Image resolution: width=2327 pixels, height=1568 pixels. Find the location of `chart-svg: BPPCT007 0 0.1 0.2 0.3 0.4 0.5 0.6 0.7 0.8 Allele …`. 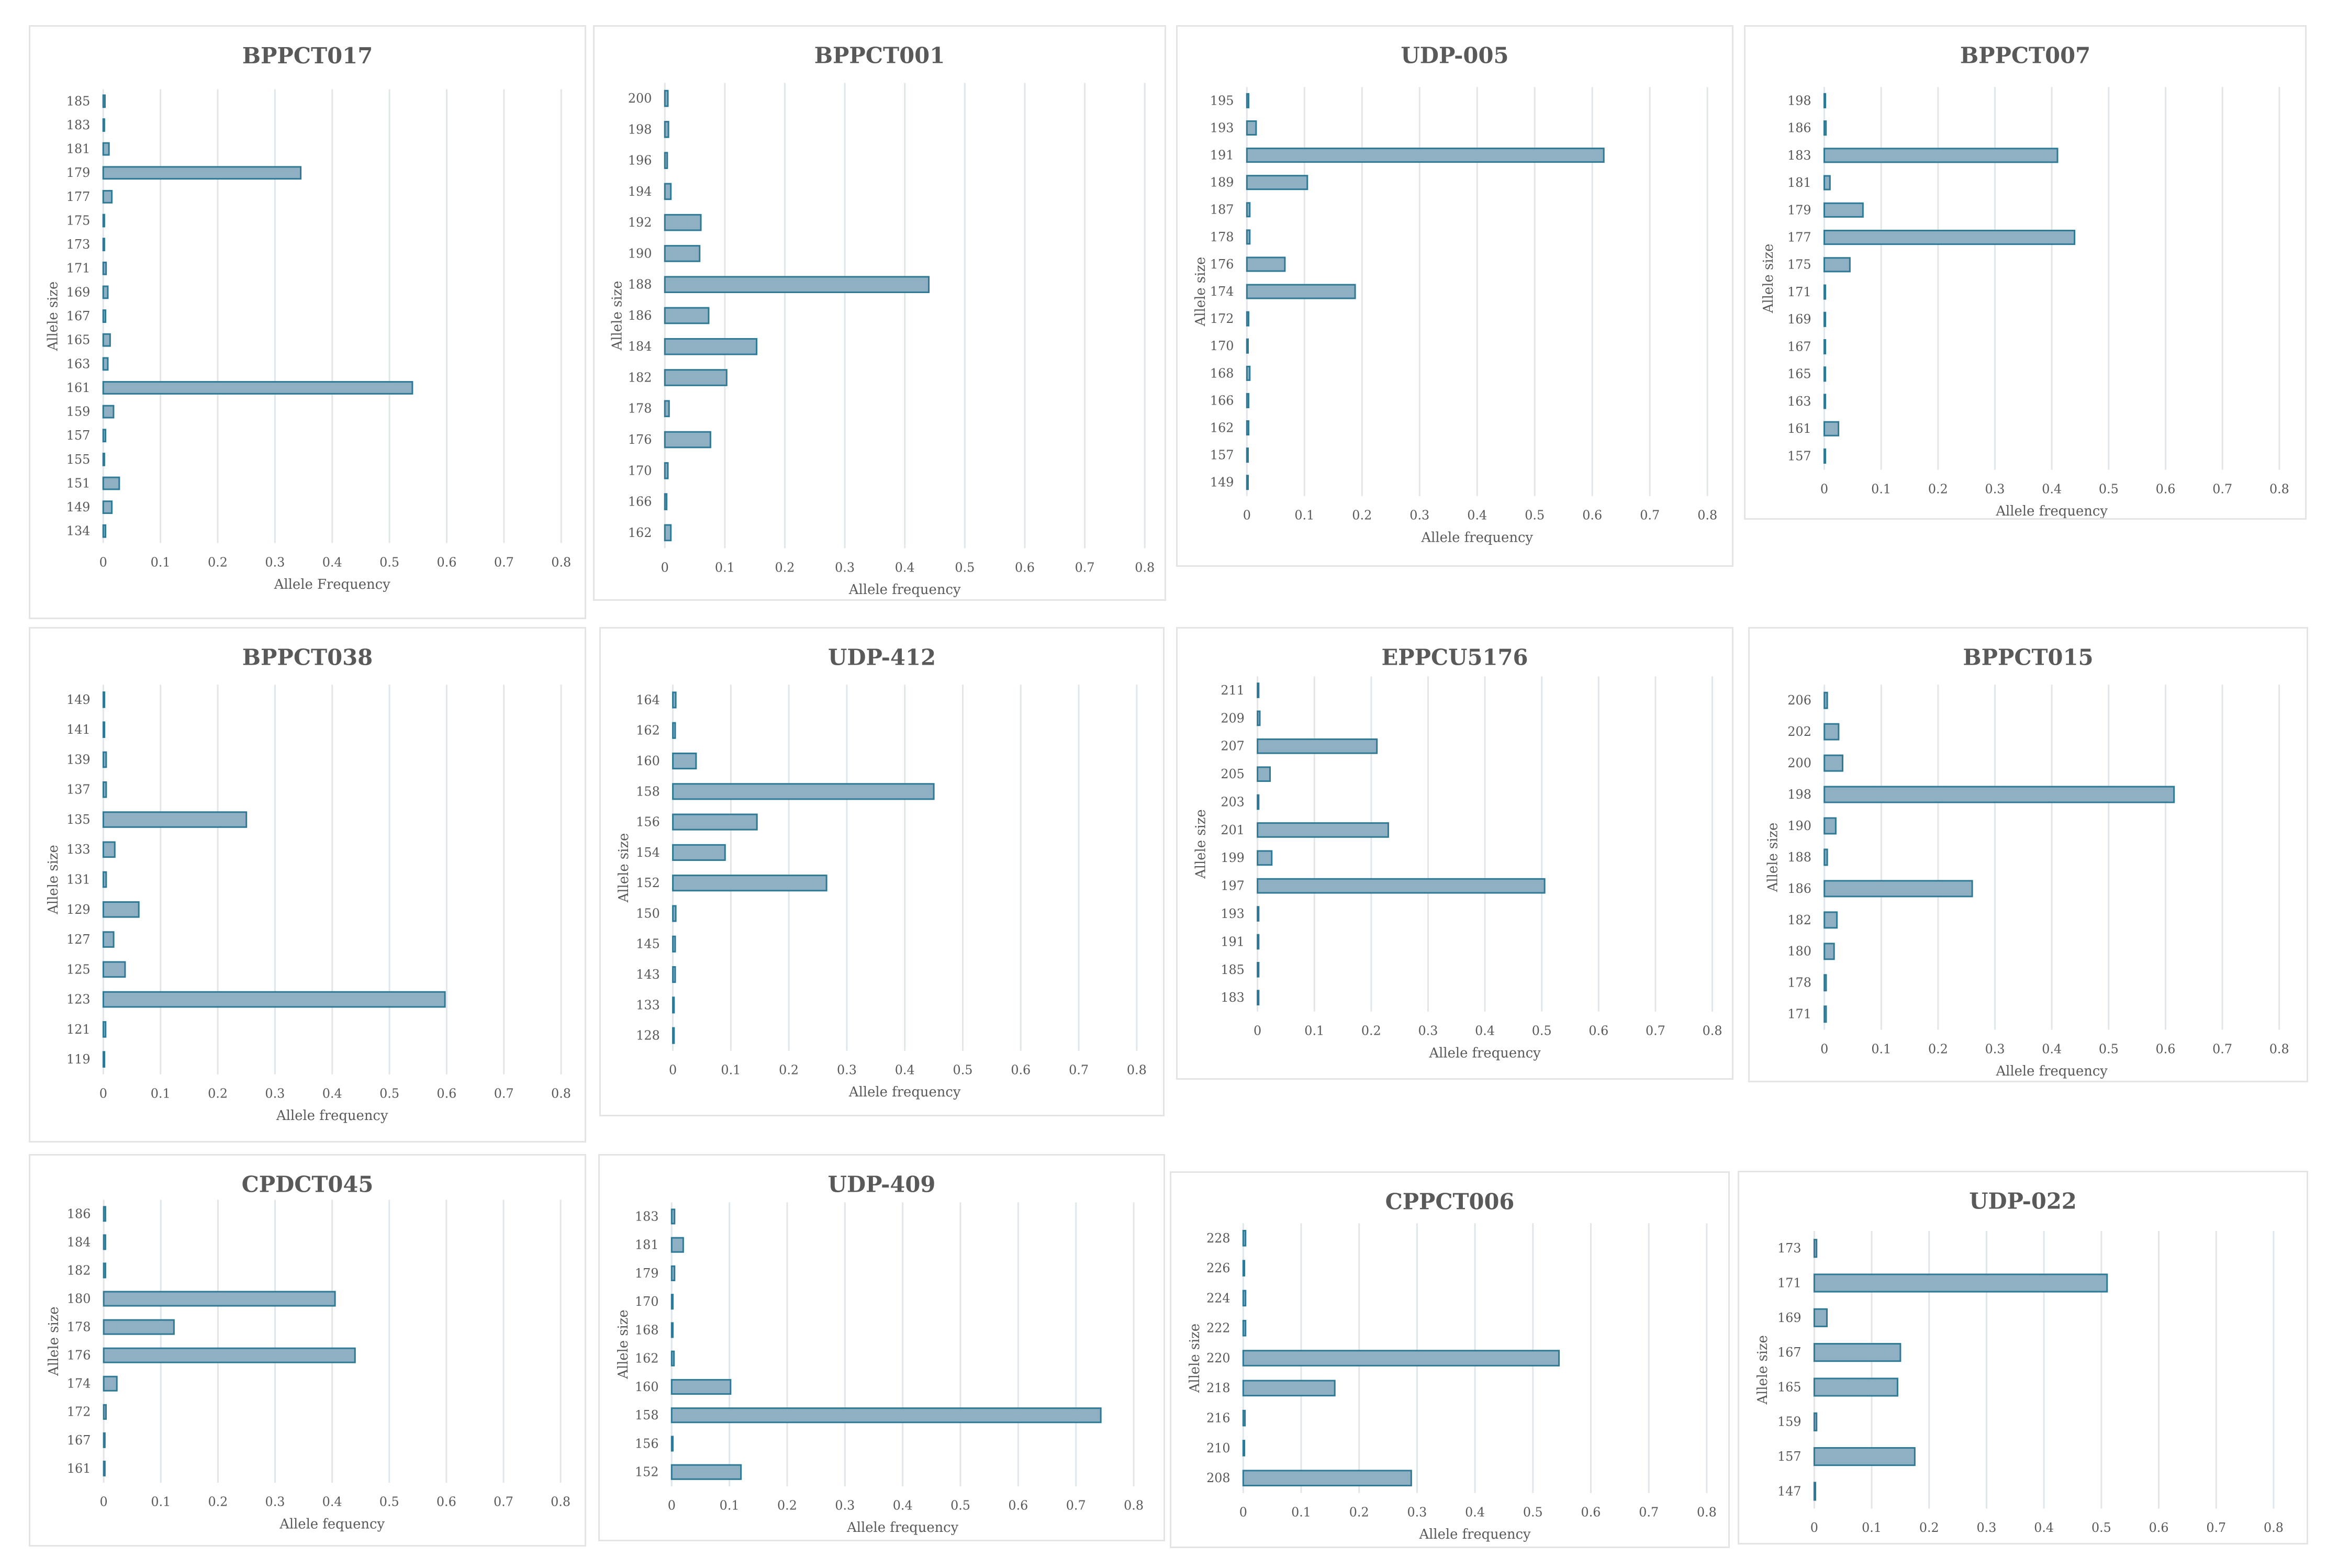

chart-svg: BPPCT007 0 0.1 0.2 0.3 0.4 0.5 0.6 0.7 0.8 Allele … is located at coordinates (2025, 280).